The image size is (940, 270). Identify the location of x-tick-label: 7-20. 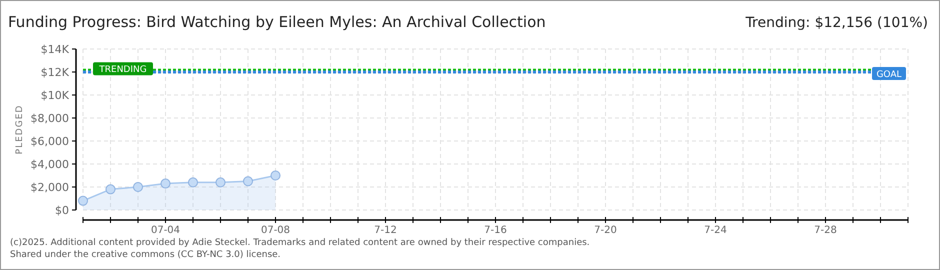
(605, 230).